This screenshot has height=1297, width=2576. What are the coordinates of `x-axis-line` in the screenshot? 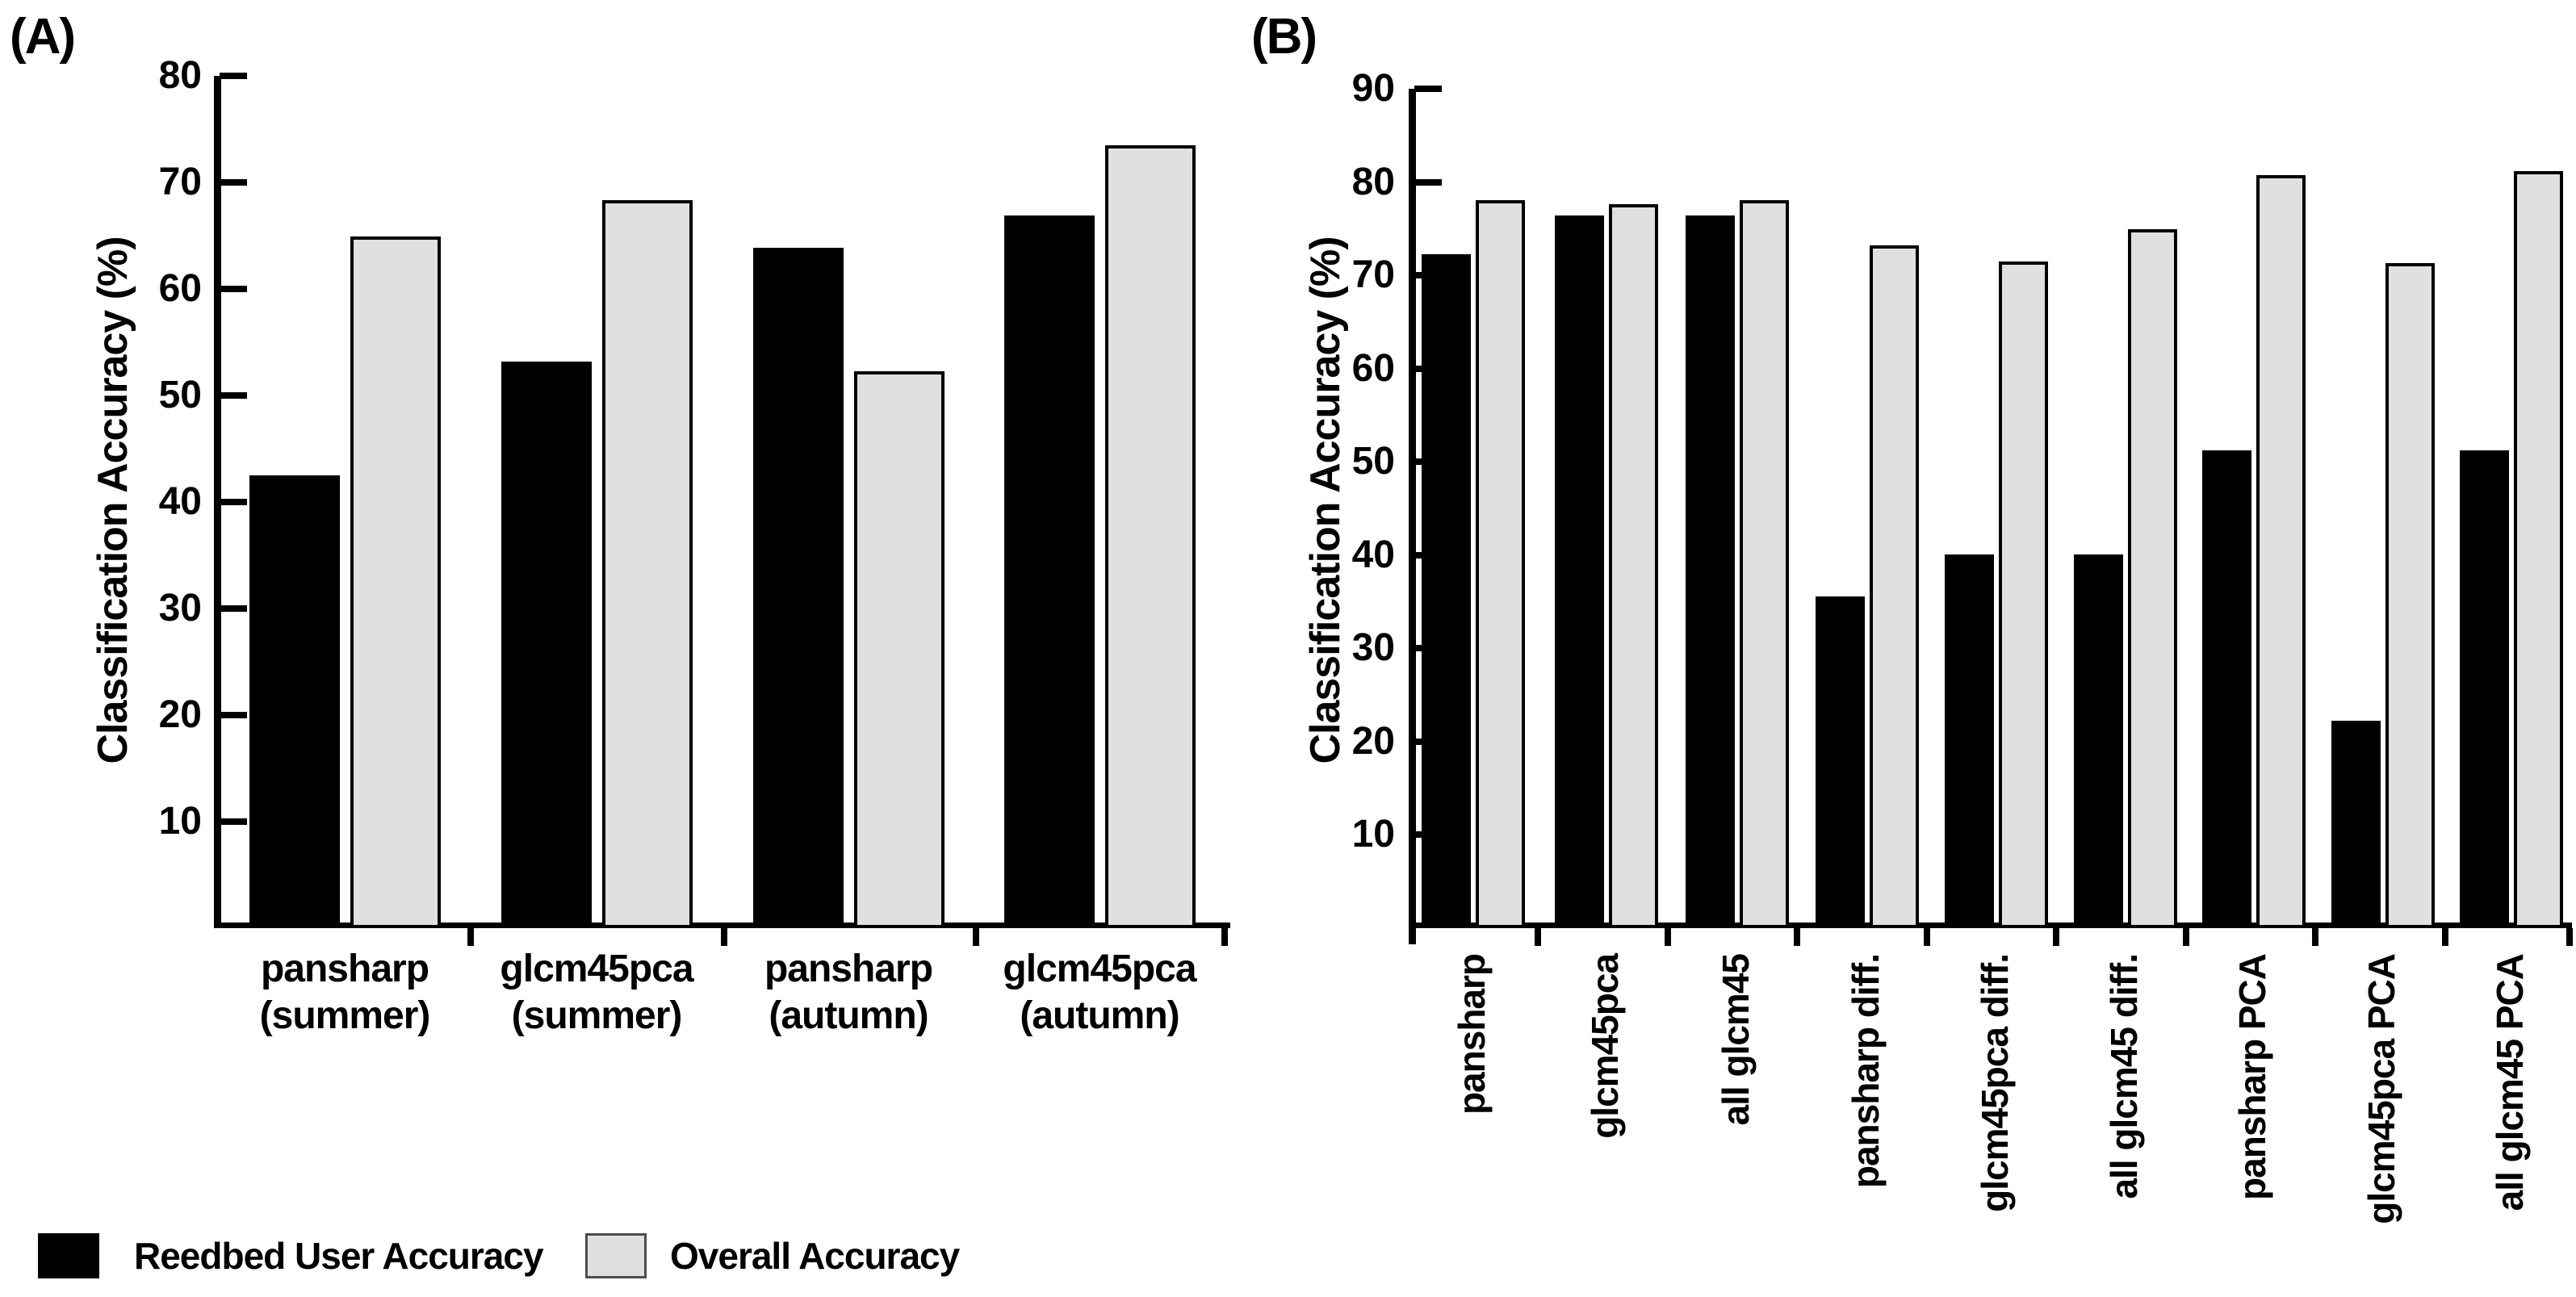 It's located at (722, 925).